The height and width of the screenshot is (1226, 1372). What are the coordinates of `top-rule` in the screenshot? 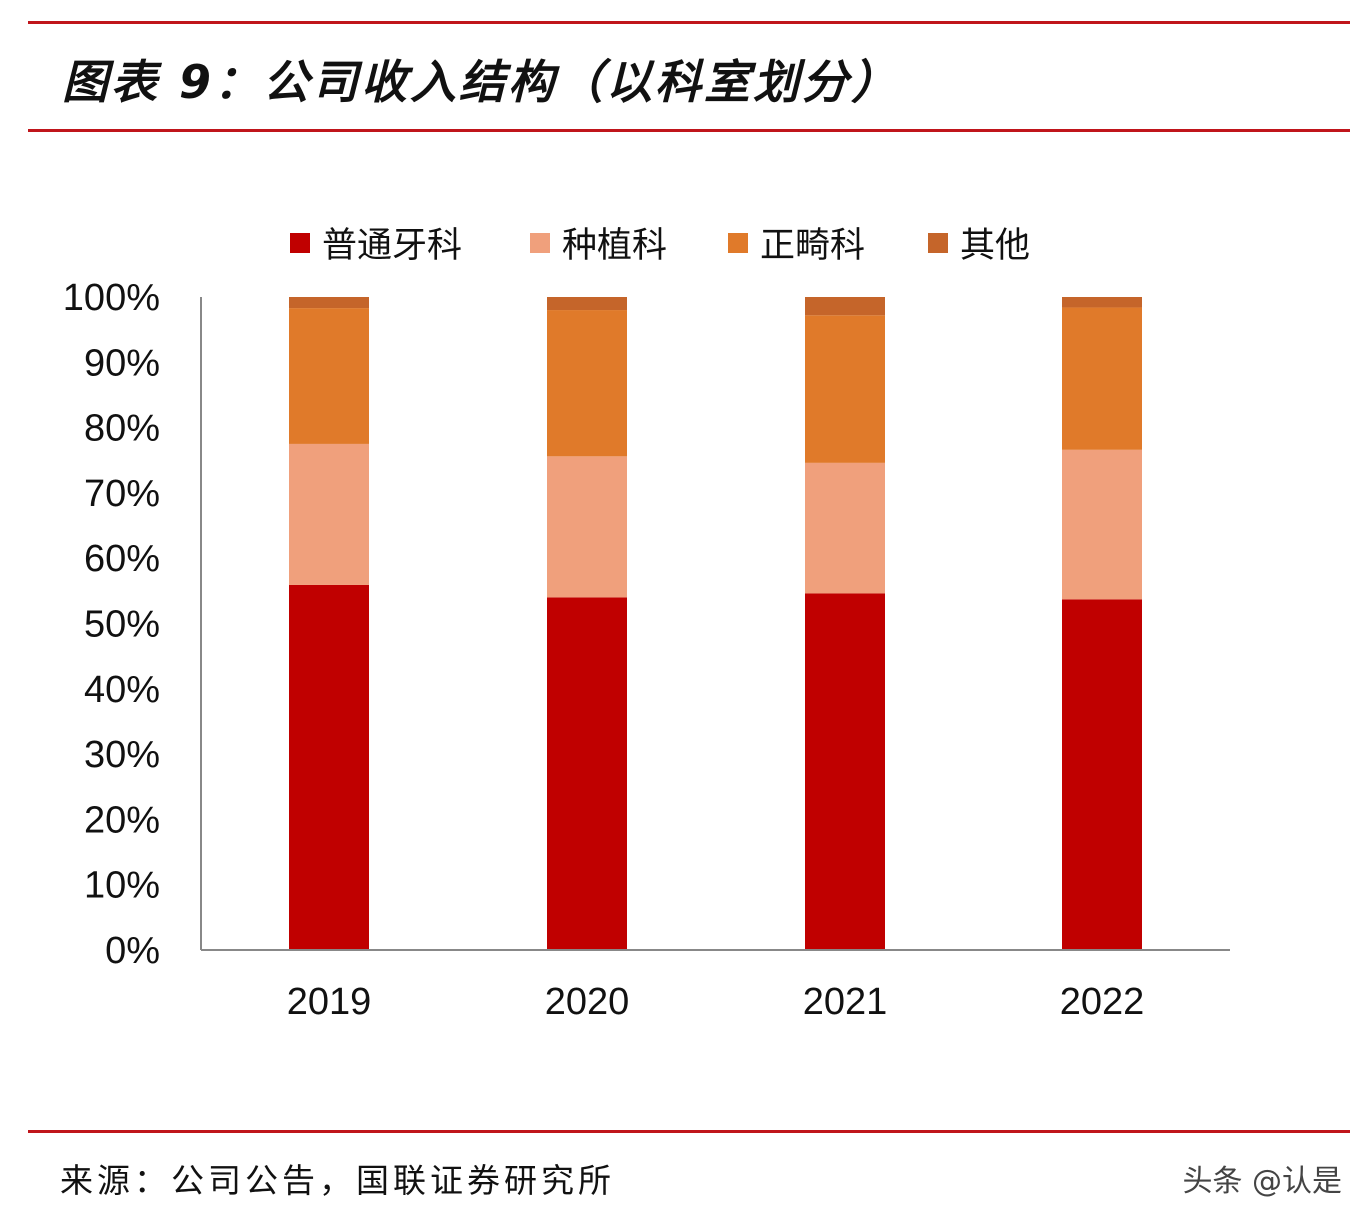 It's located at (689, 22).